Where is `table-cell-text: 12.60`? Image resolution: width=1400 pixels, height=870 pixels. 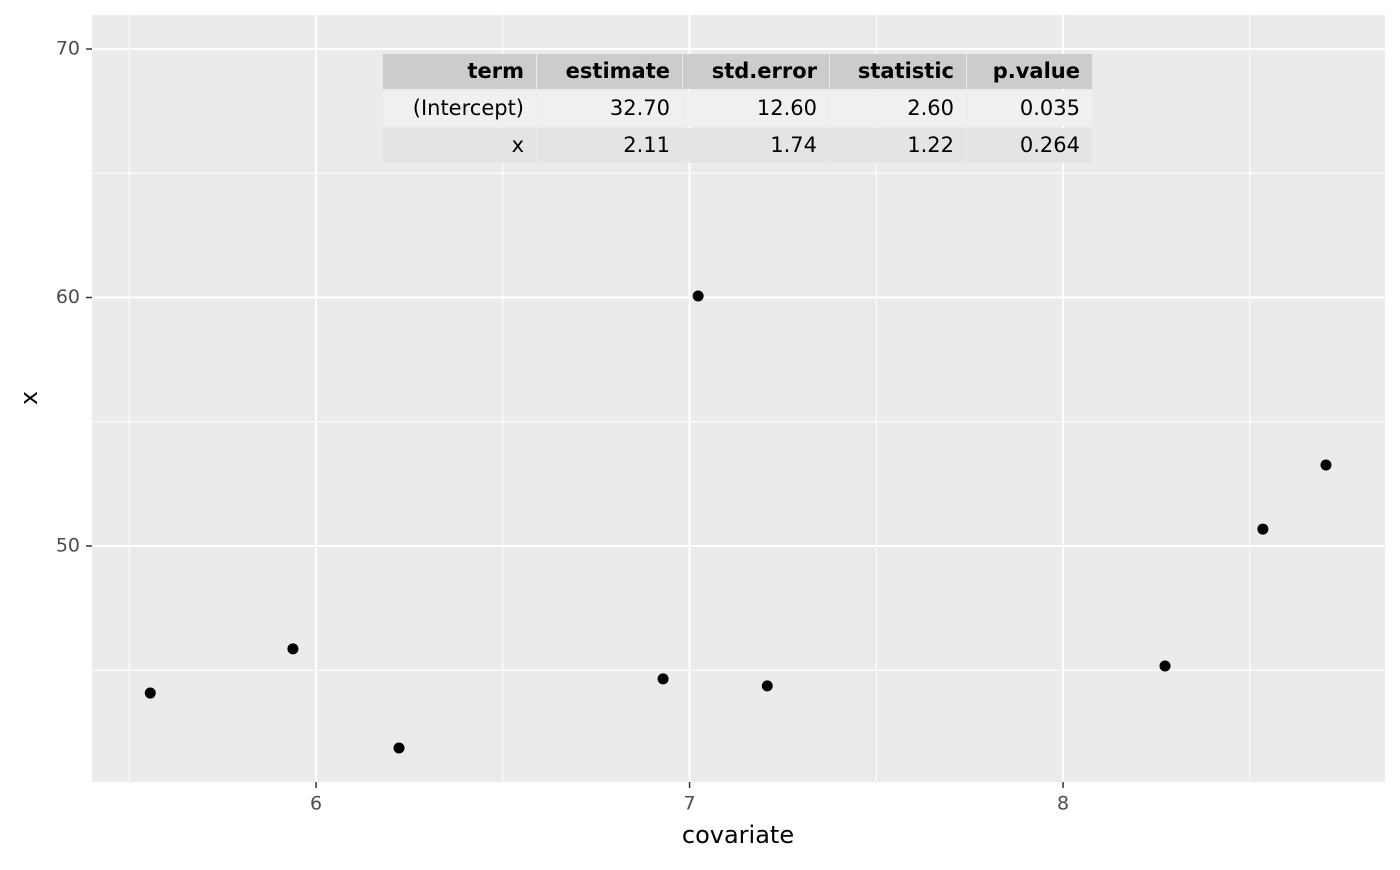 table-cell-text: 12.60 is located at coordinates (787, 108).